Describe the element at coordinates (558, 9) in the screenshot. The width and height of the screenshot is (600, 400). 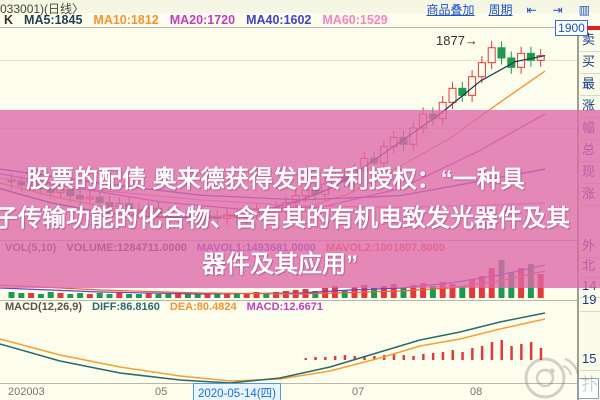
I see `page-right-icon: ⇥` at that location.